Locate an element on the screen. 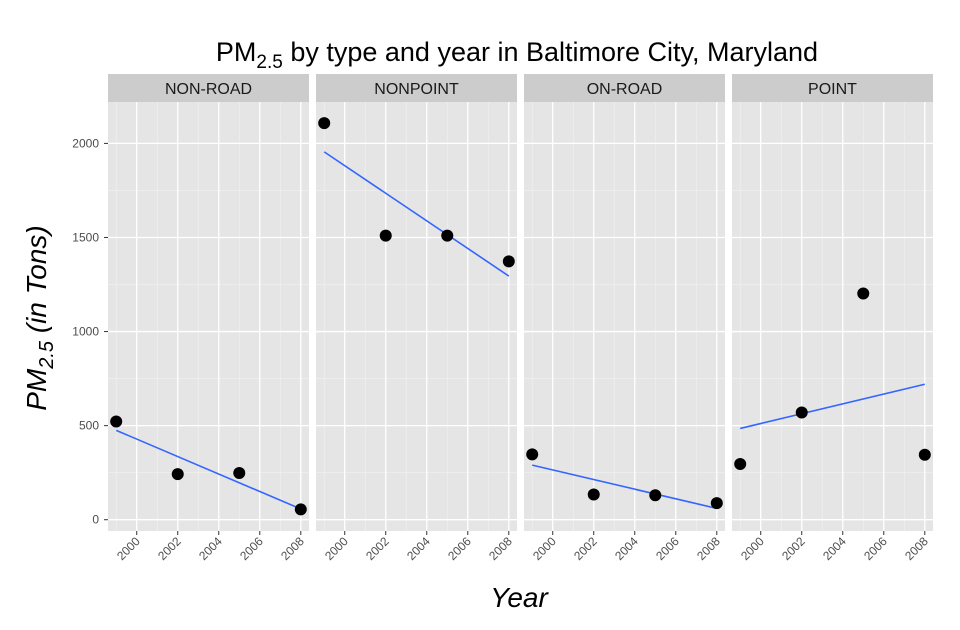 Image resolution: width=960 pixels, height=630 pixels. facet-strip-label: POINT is located at coordinates (832, 89).